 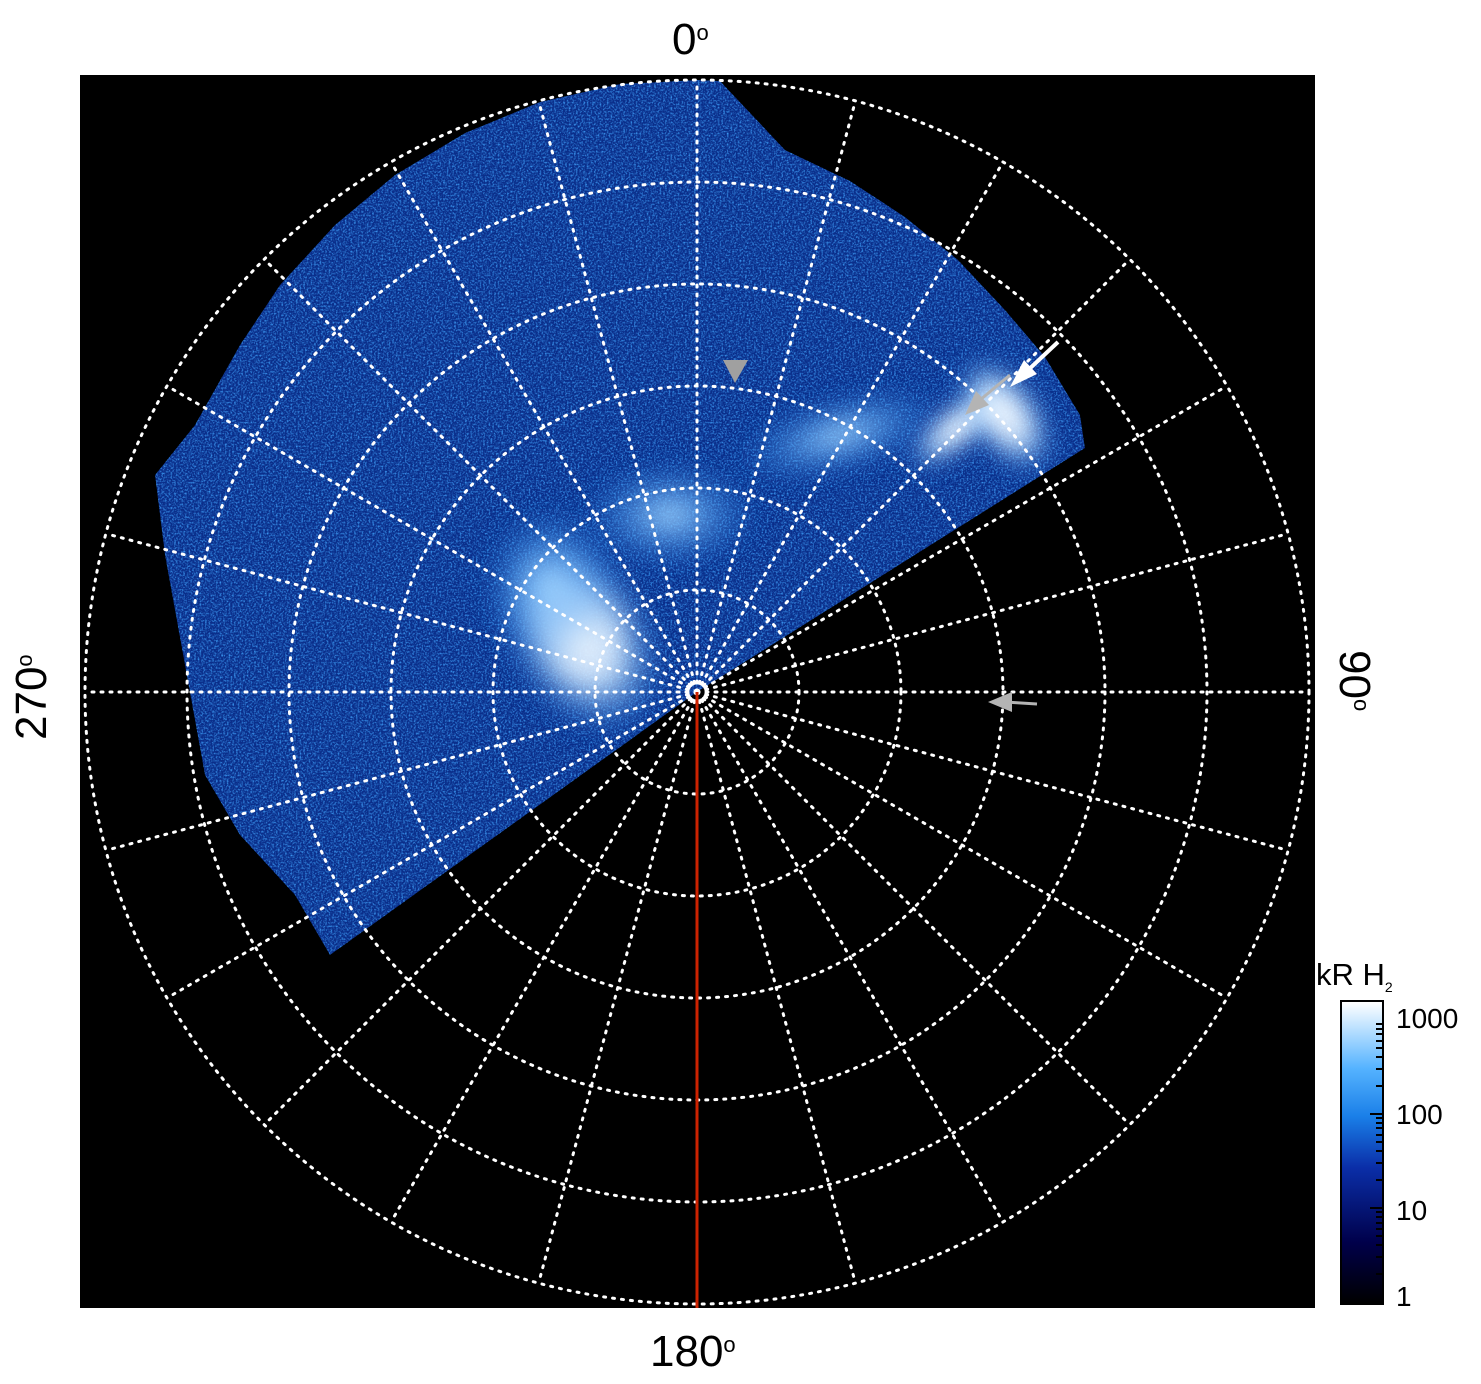 What do you see at coordinates (1354, 976) in the screenshot?
I see `colorbar-title: kR H2` at bounding box center [1354, 976].